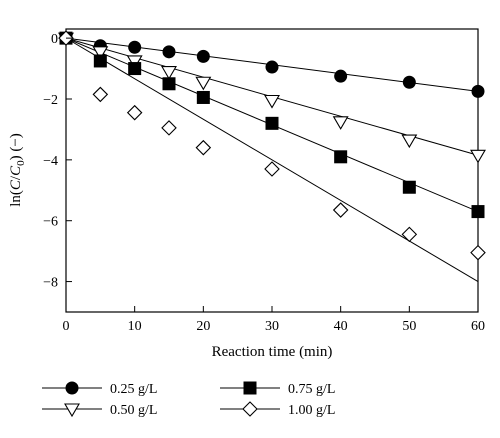 This screenshot has width=500, height=438. Describe the element at coordinates (188, 399) in the screenshot. I see `legend: 0.25 g/L 0.50 g/L 0.75 g/L 1.00 g/L` at that location.